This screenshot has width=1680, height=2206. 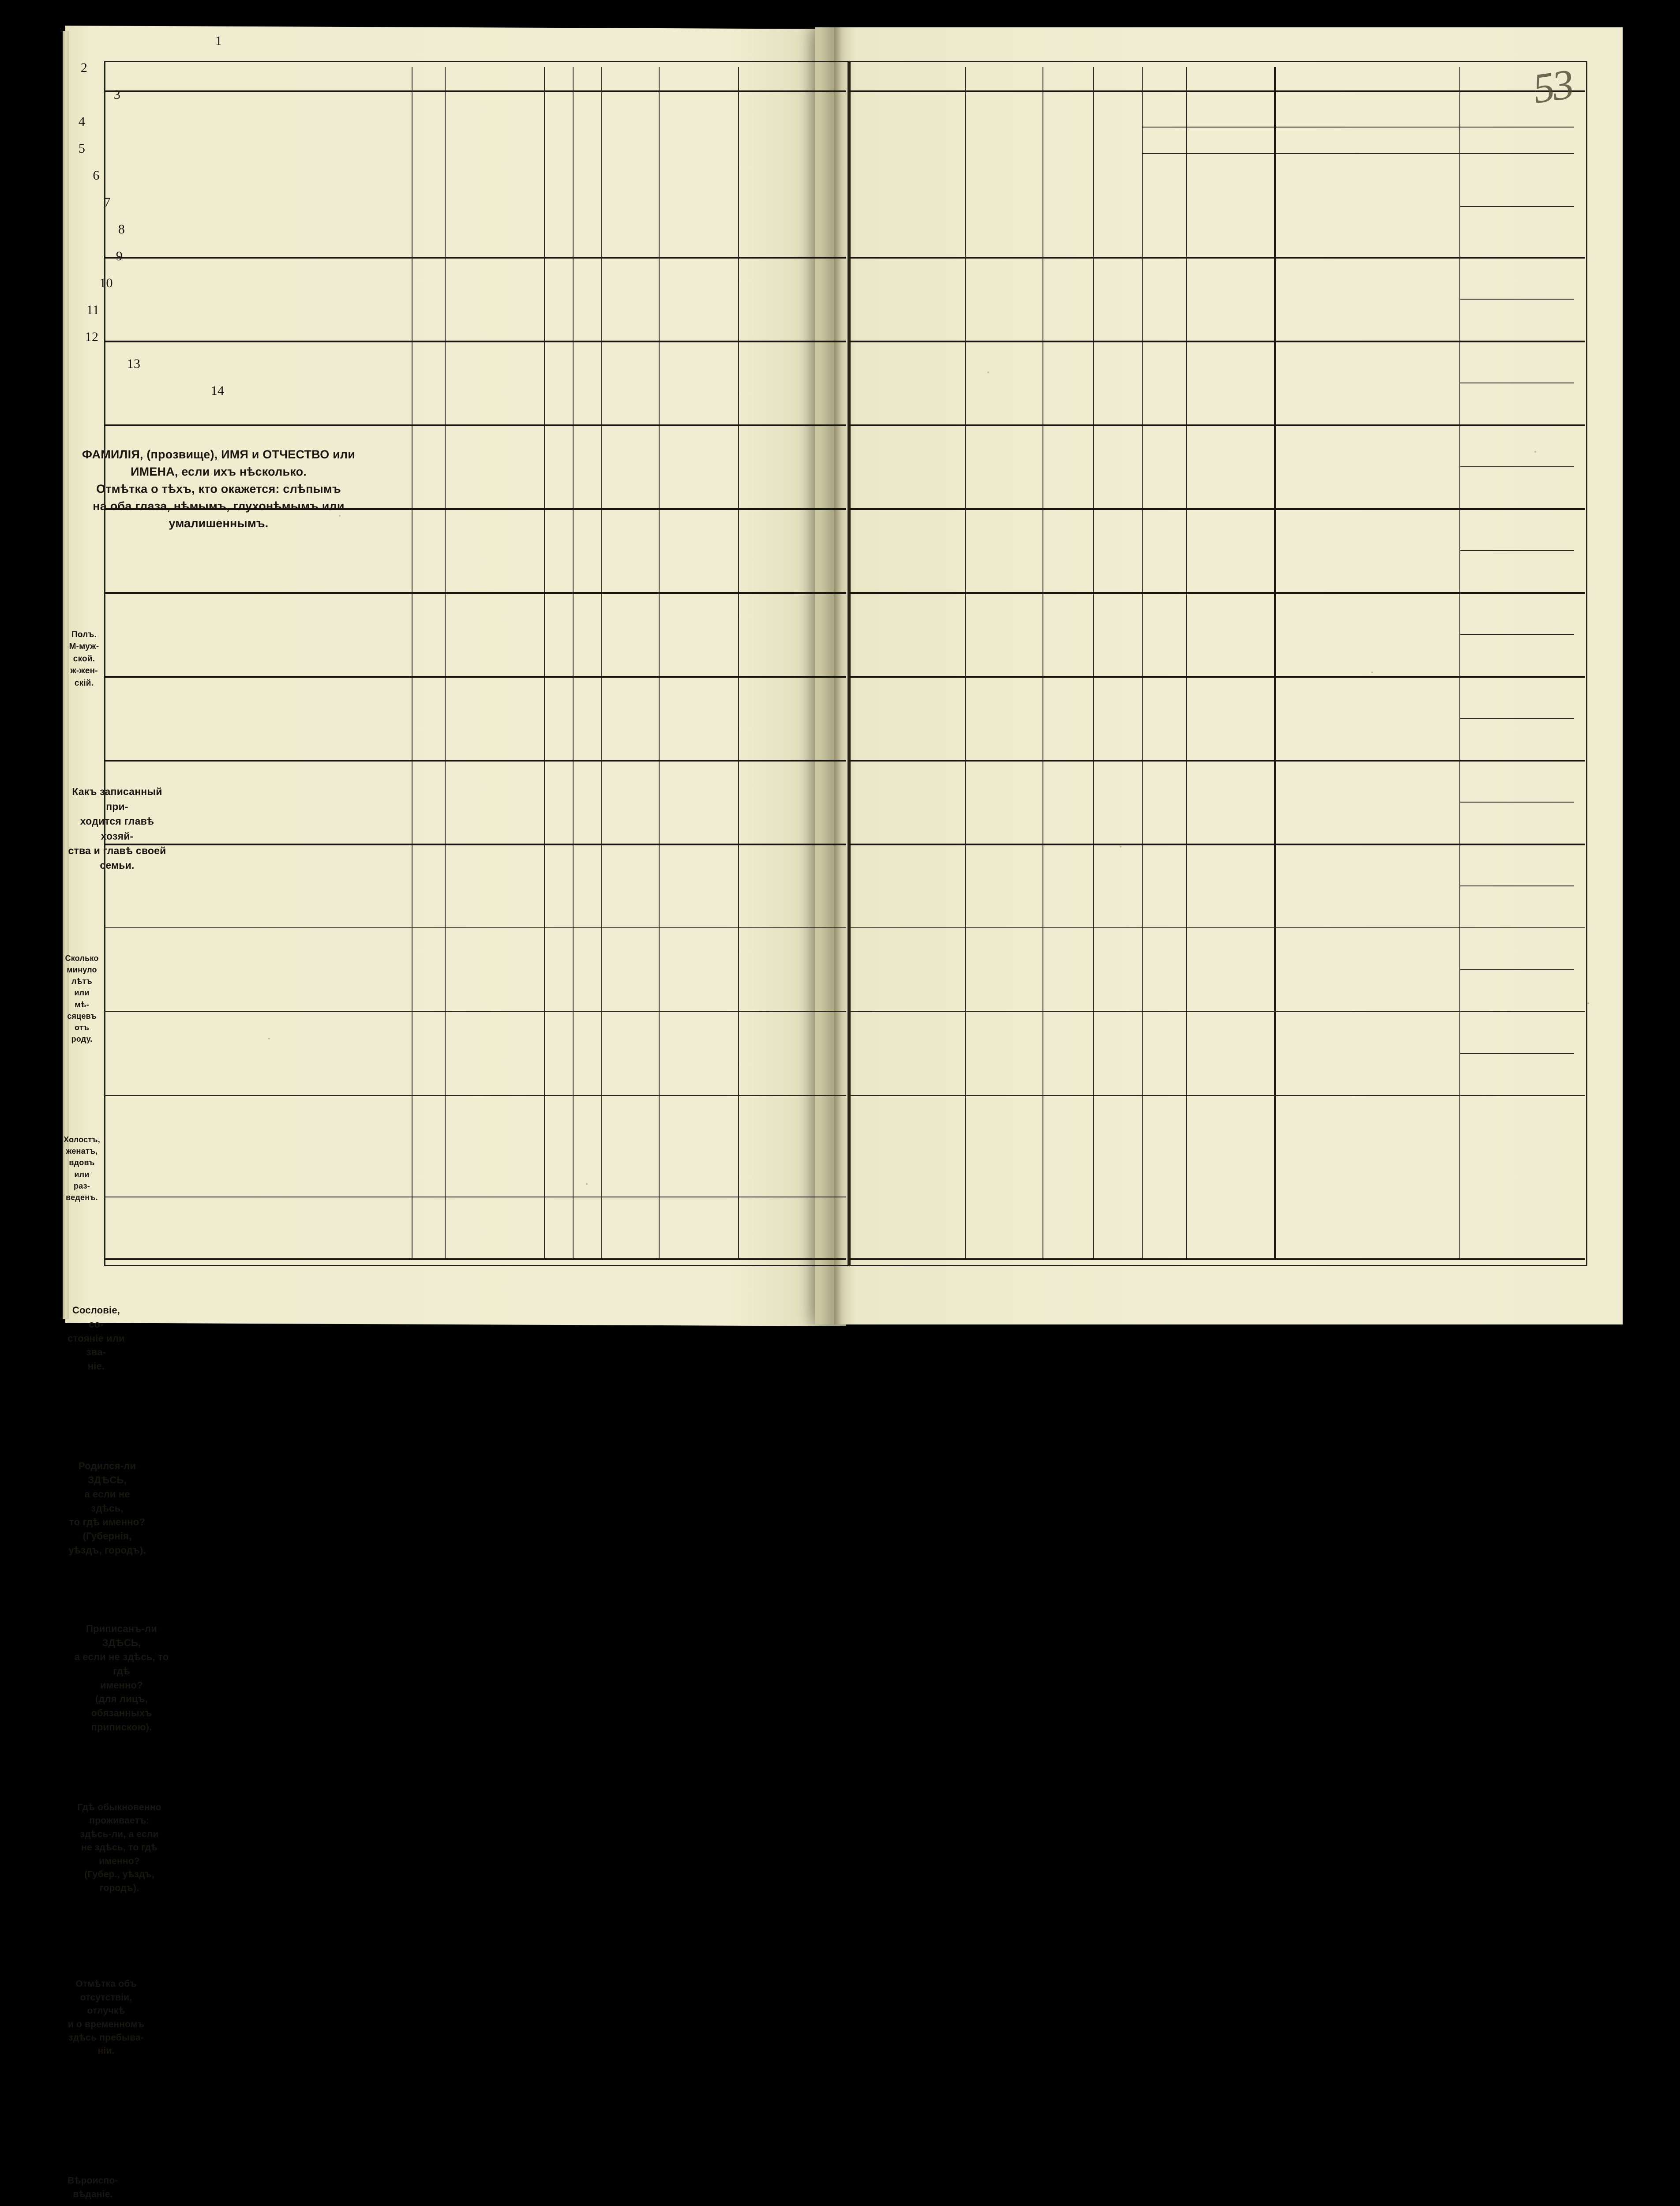 What do you see at coordinates (92, 336) in the screenshot?
I see `column-number-12: 12` at bounding box center [92, 336].